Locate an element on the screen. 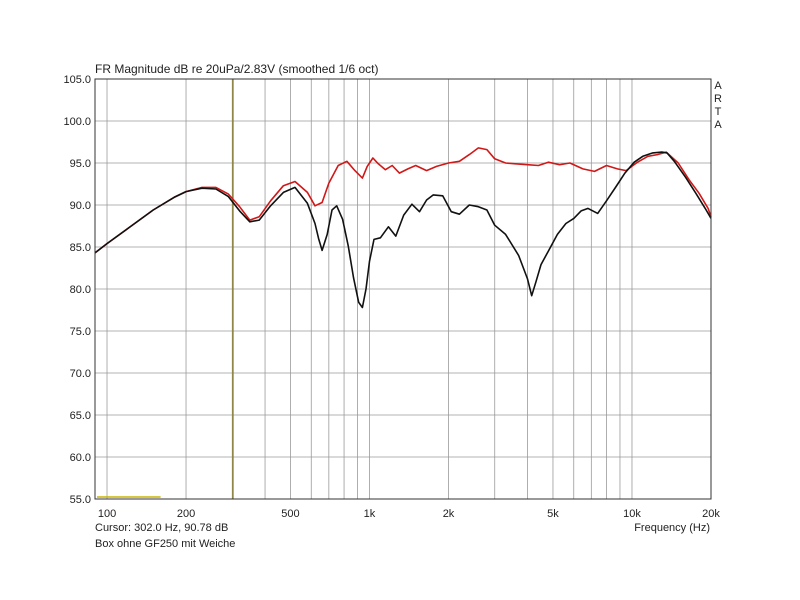 This screenshot has width=800, height=600. x-tick-label: 200 is located at coordinates (186, 514).